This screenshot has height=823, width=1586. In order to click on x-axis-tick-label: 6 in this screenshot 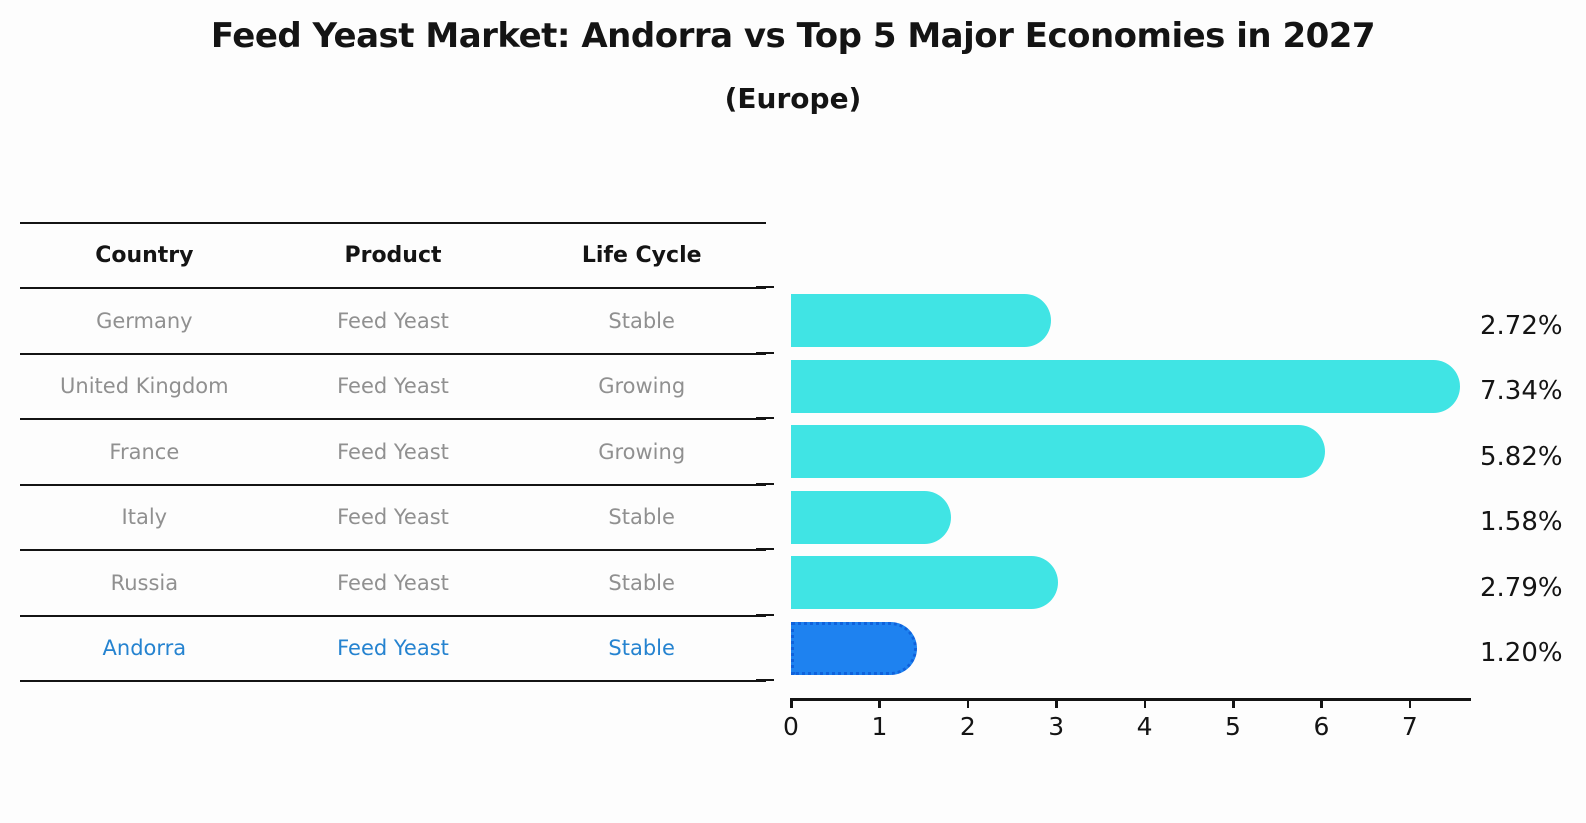, I will do `click(1321, 726)`.